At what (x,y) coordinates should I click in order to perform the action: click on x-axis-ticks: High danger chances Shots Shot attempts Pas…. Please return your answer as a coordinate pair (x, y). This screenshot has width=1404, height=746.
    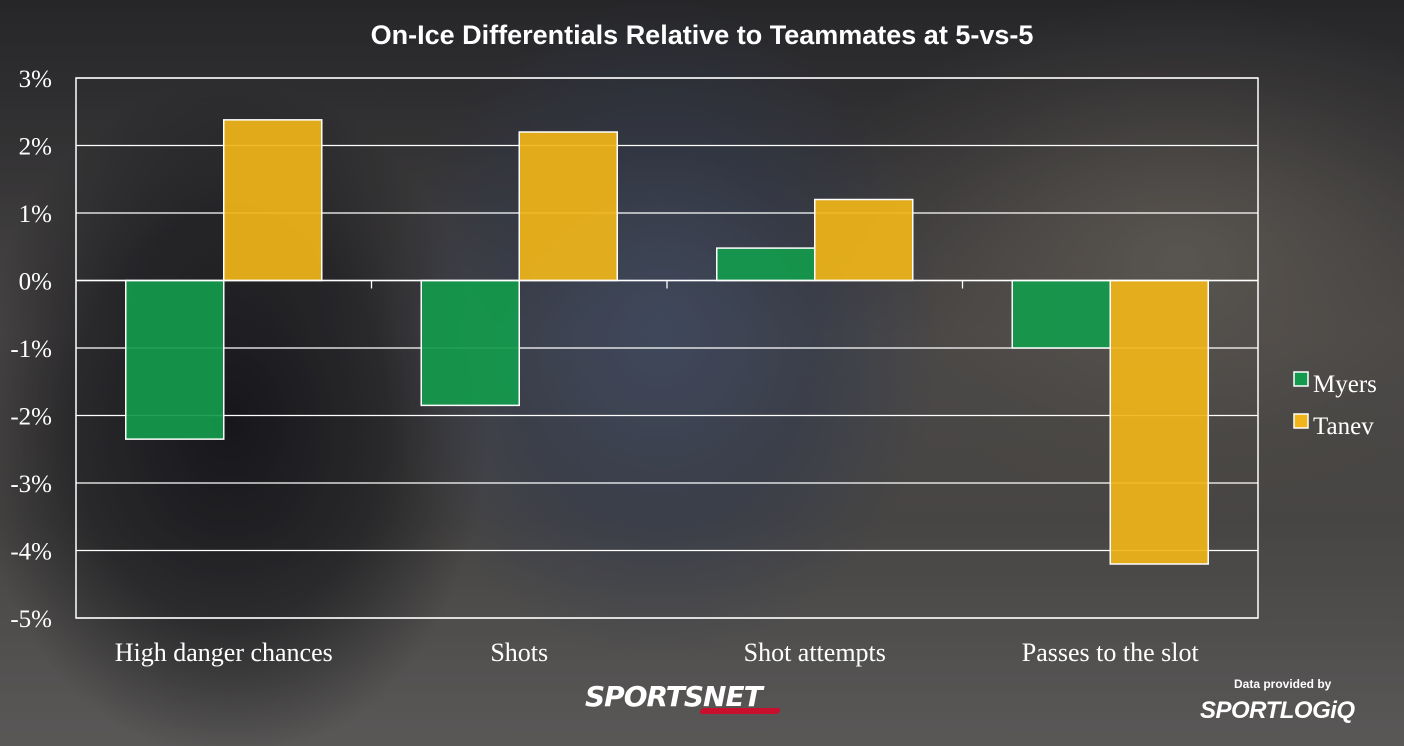
    Looking at the image, I should click on (657, 652).